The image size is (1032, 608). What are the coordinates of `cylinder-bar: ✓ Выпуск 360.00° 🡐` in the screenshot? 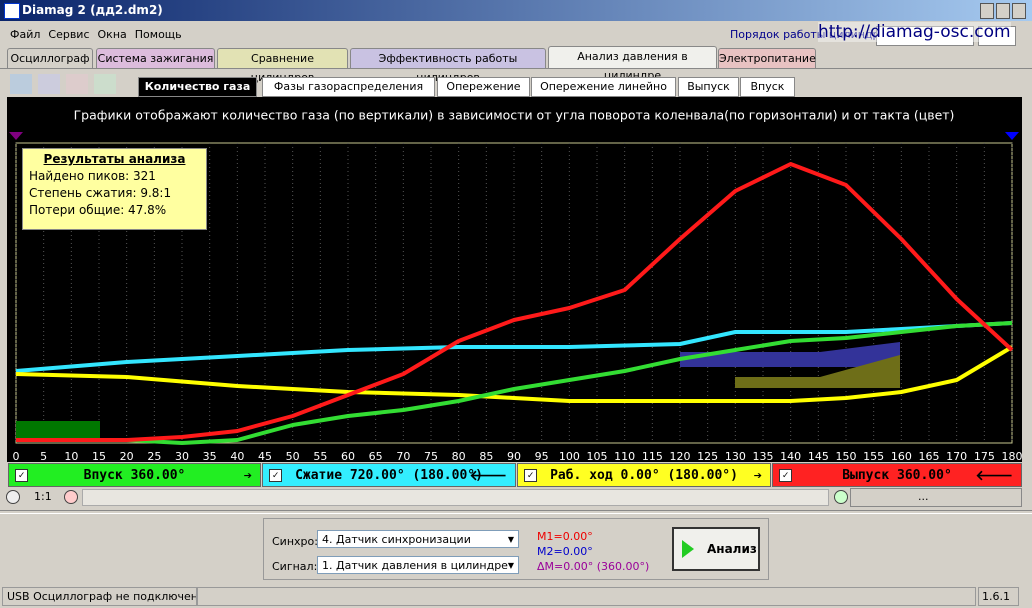 It's located at (897, 475).